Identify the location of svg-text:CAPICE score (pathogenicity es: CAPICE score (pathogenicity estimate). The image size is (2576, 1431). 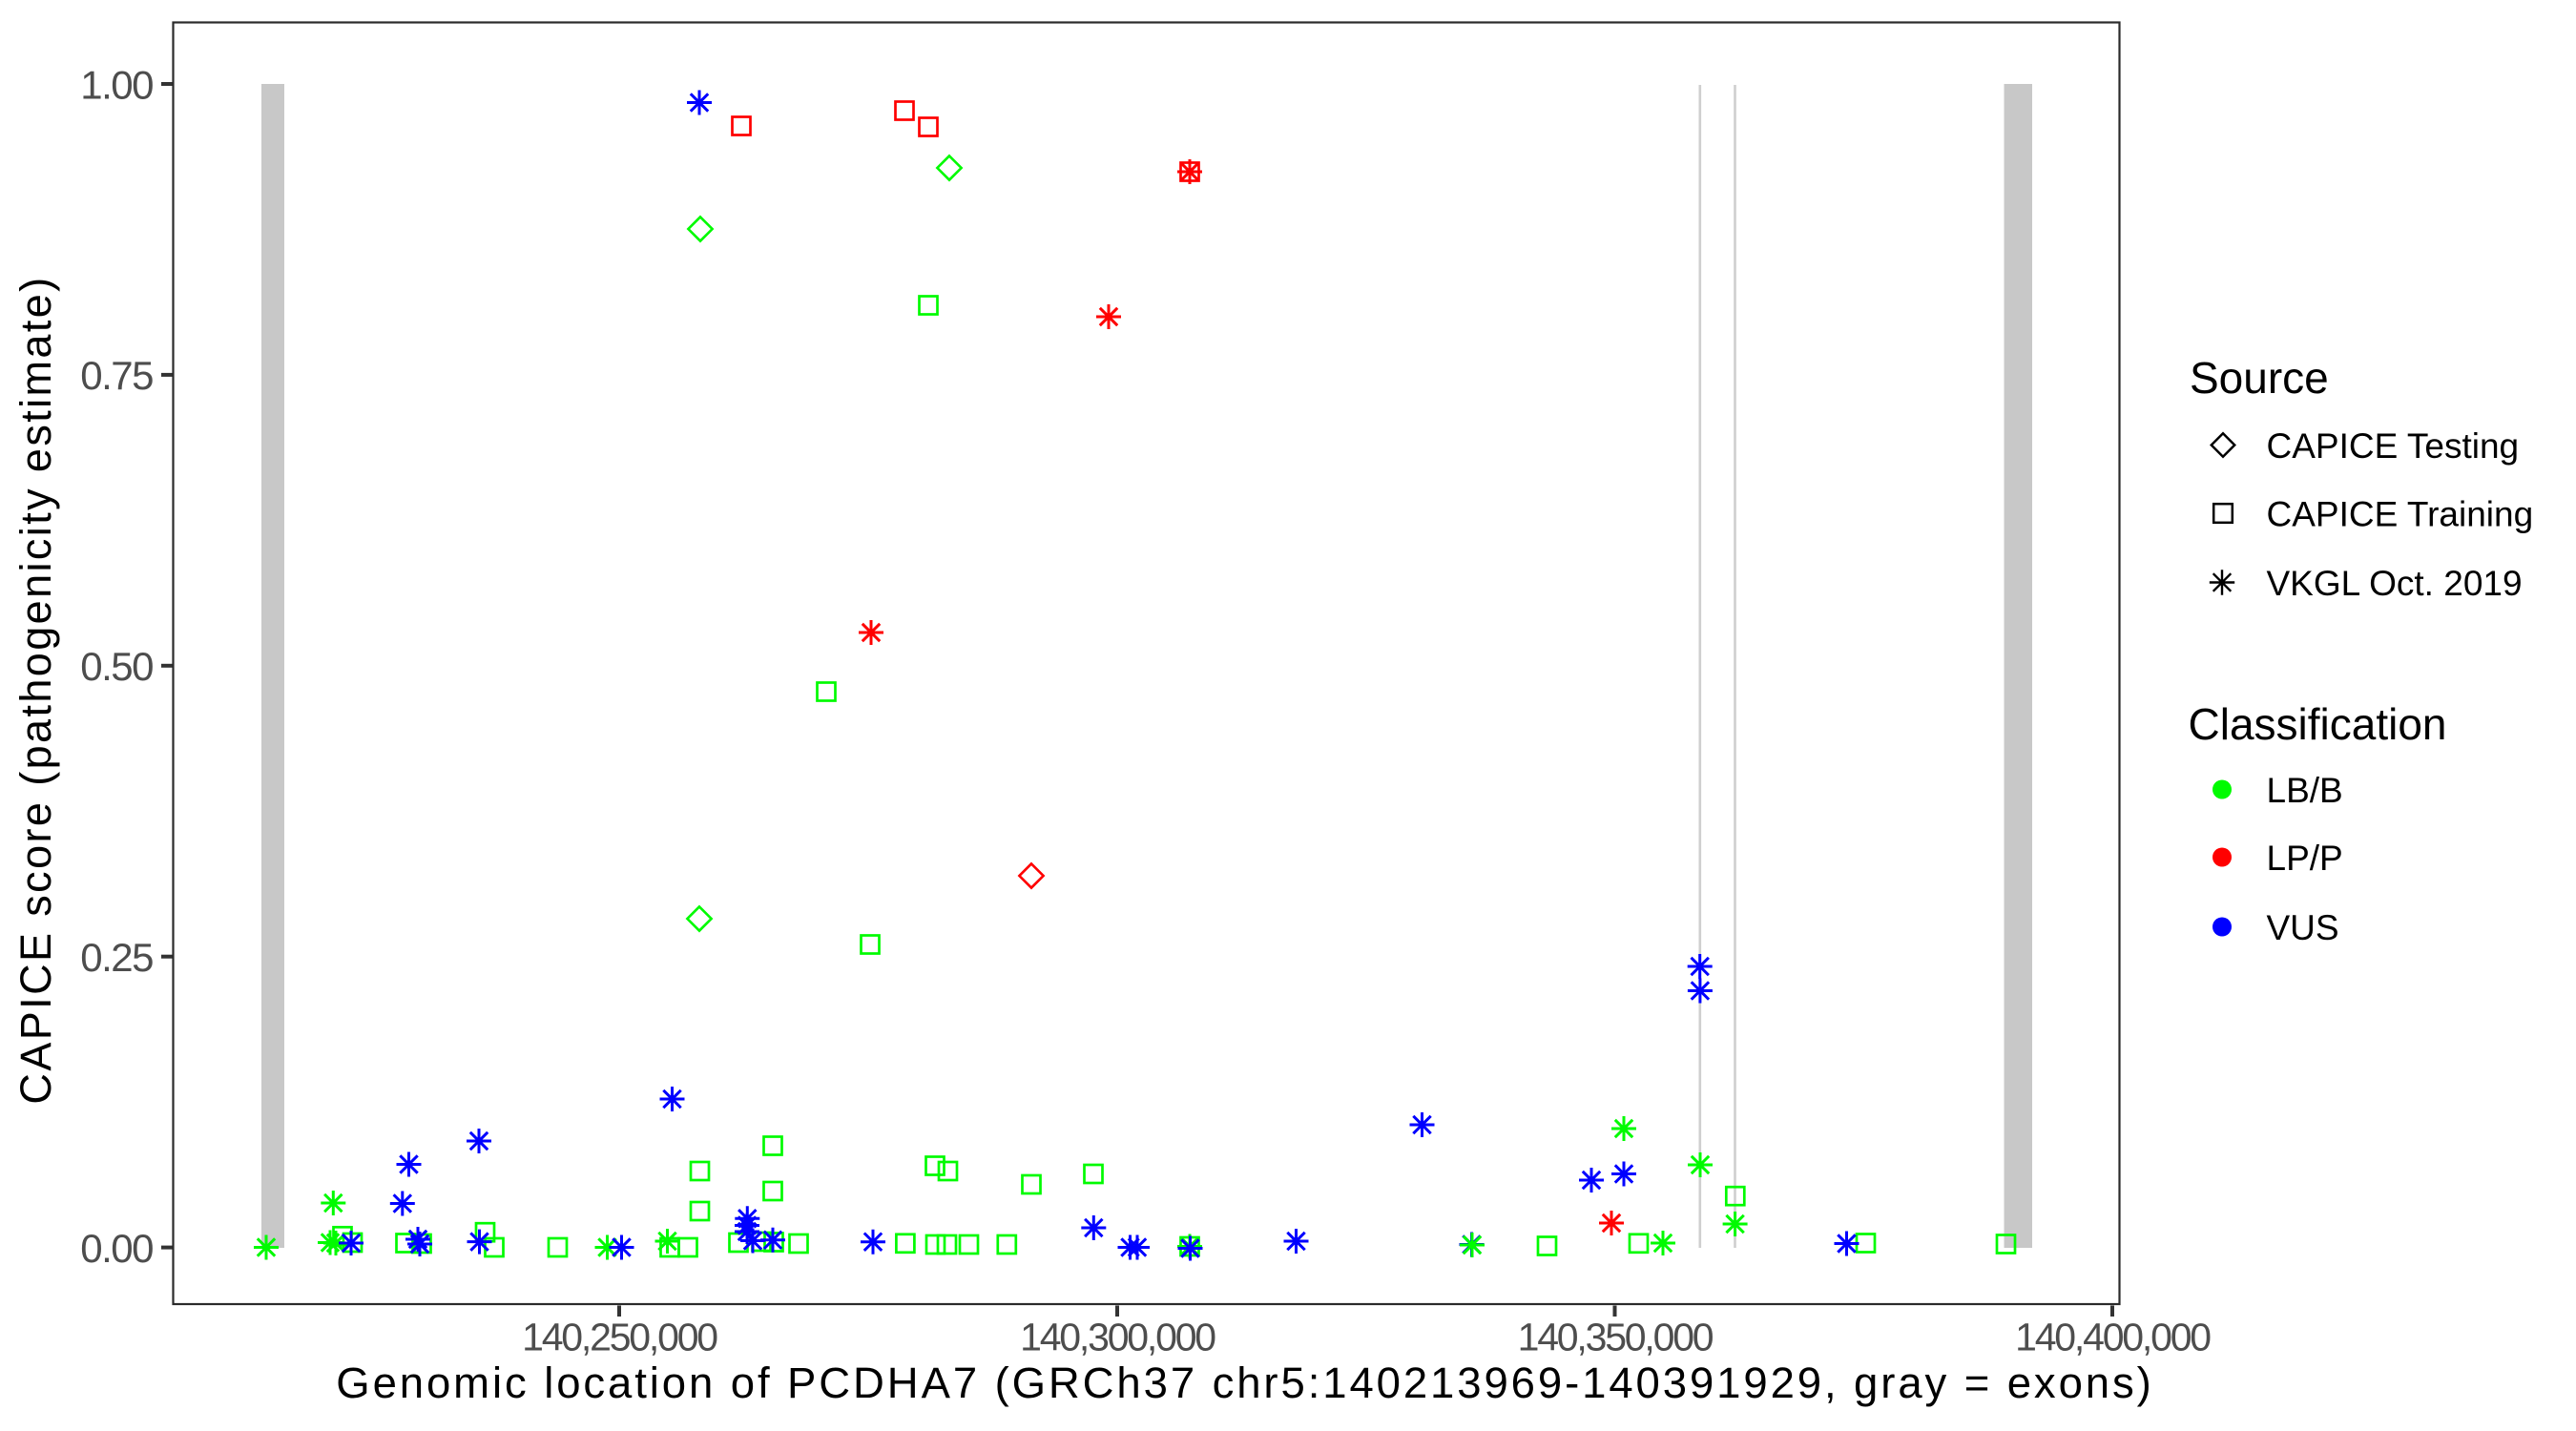
(35, 689).